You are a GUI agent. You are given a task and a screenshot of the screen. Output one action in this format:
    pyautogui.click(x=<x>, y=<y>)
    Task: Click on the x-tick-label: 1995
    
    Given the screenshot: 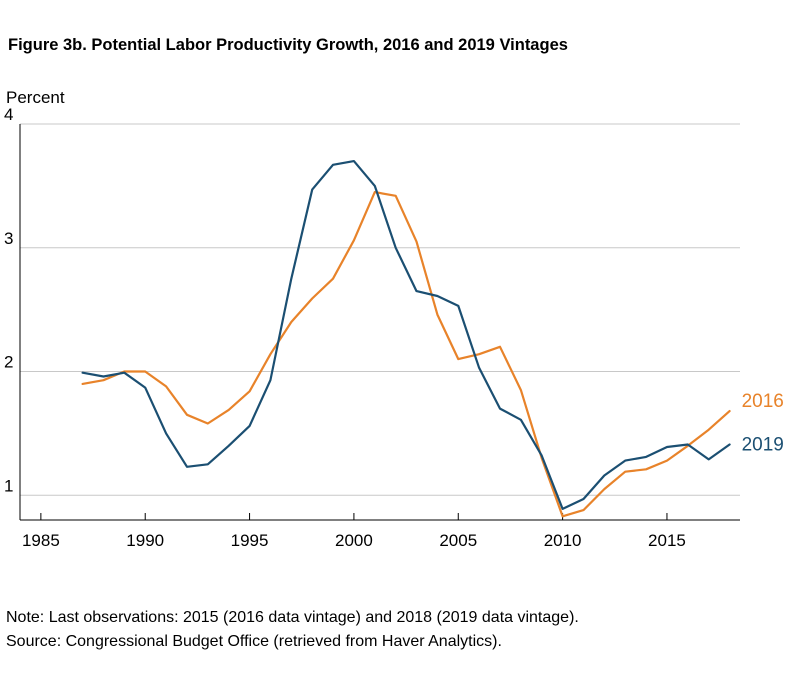 What is the action you would take?
    pyautogui.click(x=250, y=540)
    